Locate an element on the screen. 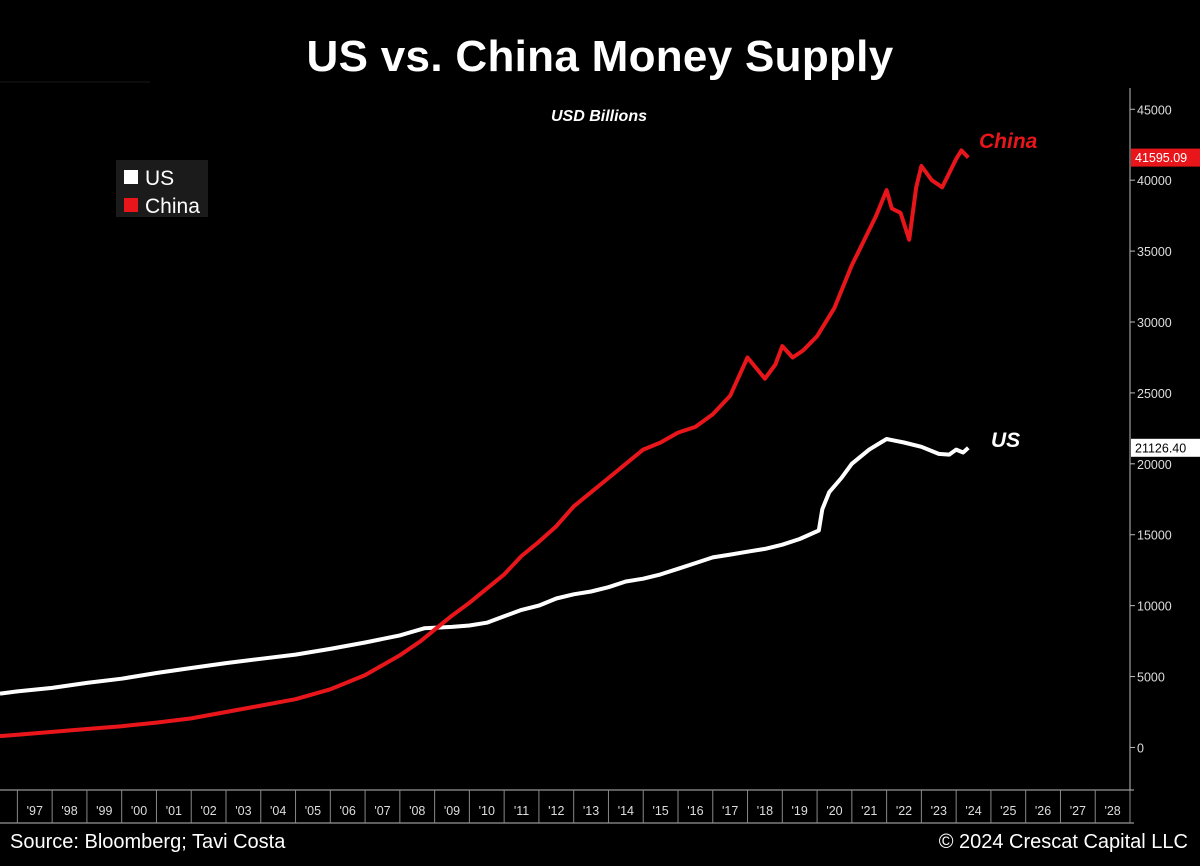 Image resolution: width=1200 pixels, height=866 pixels. y-tick-label: 10000 is located at coordinates (1154, 607).